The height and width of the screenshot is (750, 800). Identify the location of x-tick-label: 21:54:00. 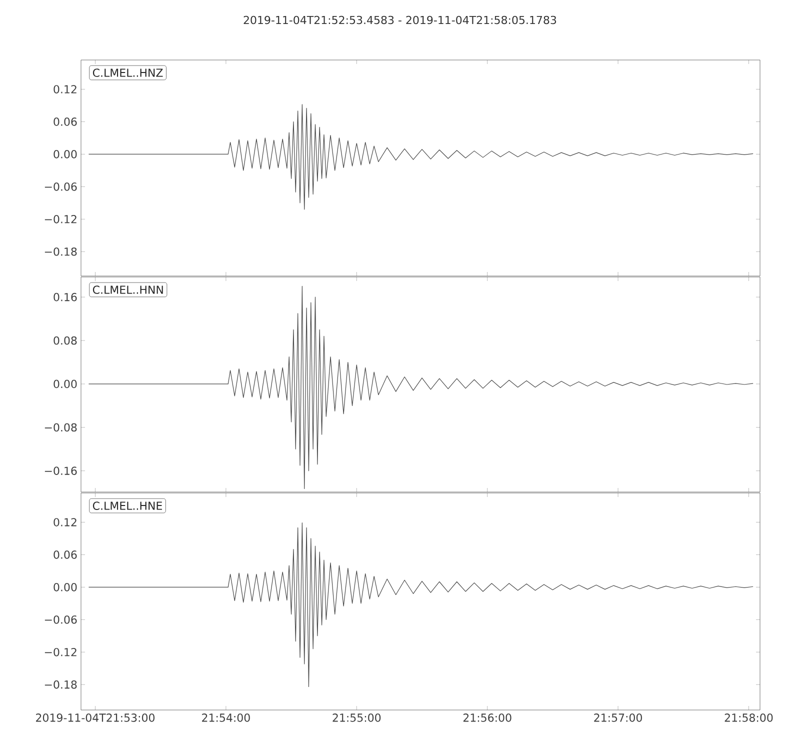
(226, 718).